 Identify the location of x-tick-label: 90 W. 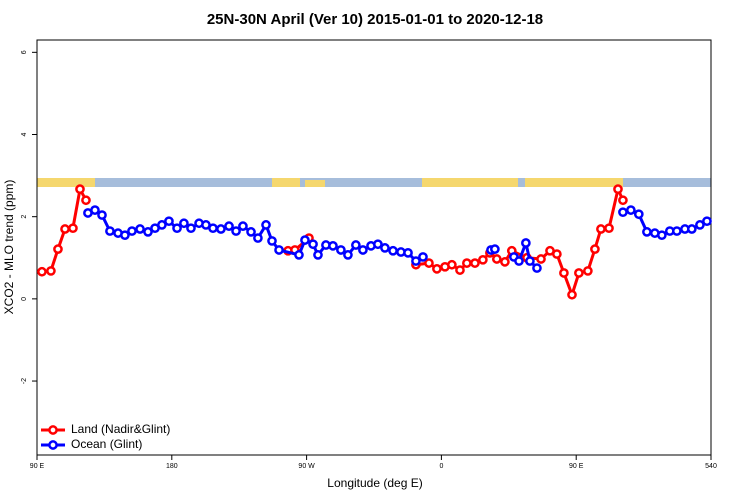
(306, 466).